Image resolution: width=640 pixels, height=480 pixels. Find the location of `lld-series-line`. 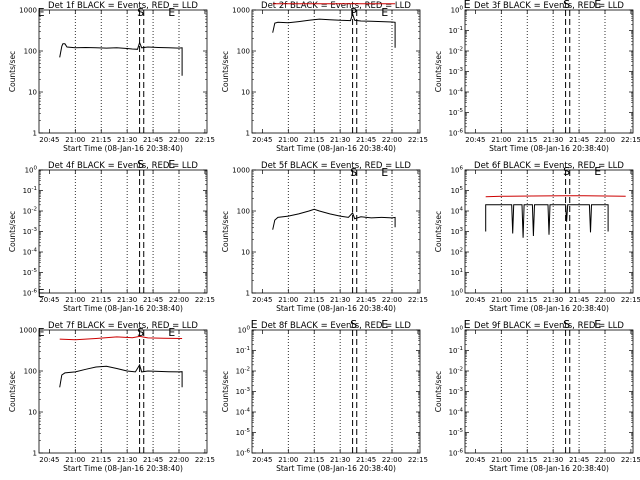

lld-series-line is located at coordinates (121, 338).